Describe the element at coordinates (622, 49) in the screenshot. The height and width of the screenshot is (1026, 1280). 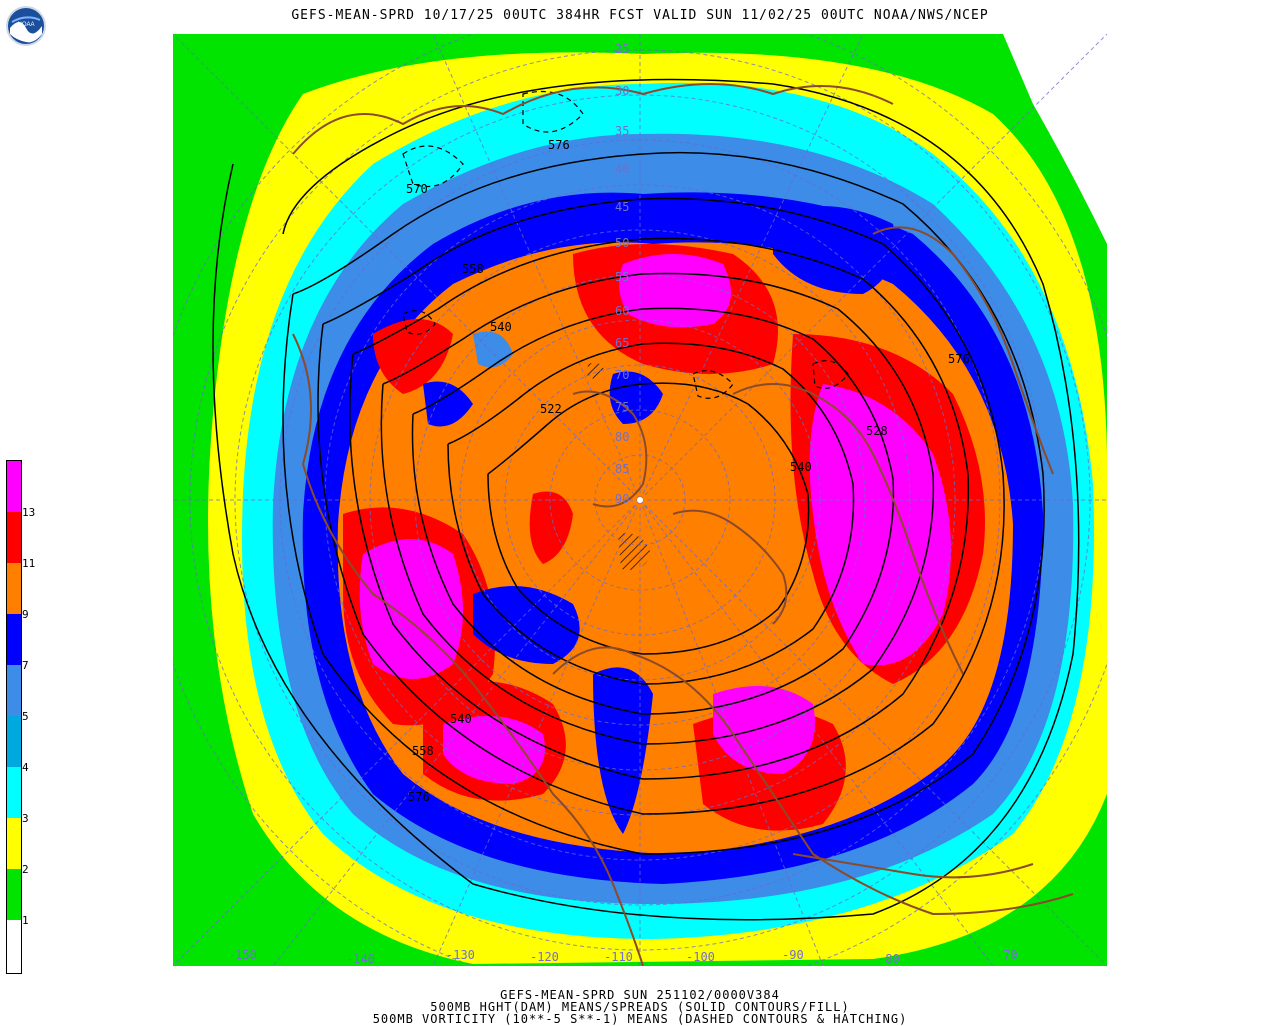
I see `lat-label: 25` at that location.